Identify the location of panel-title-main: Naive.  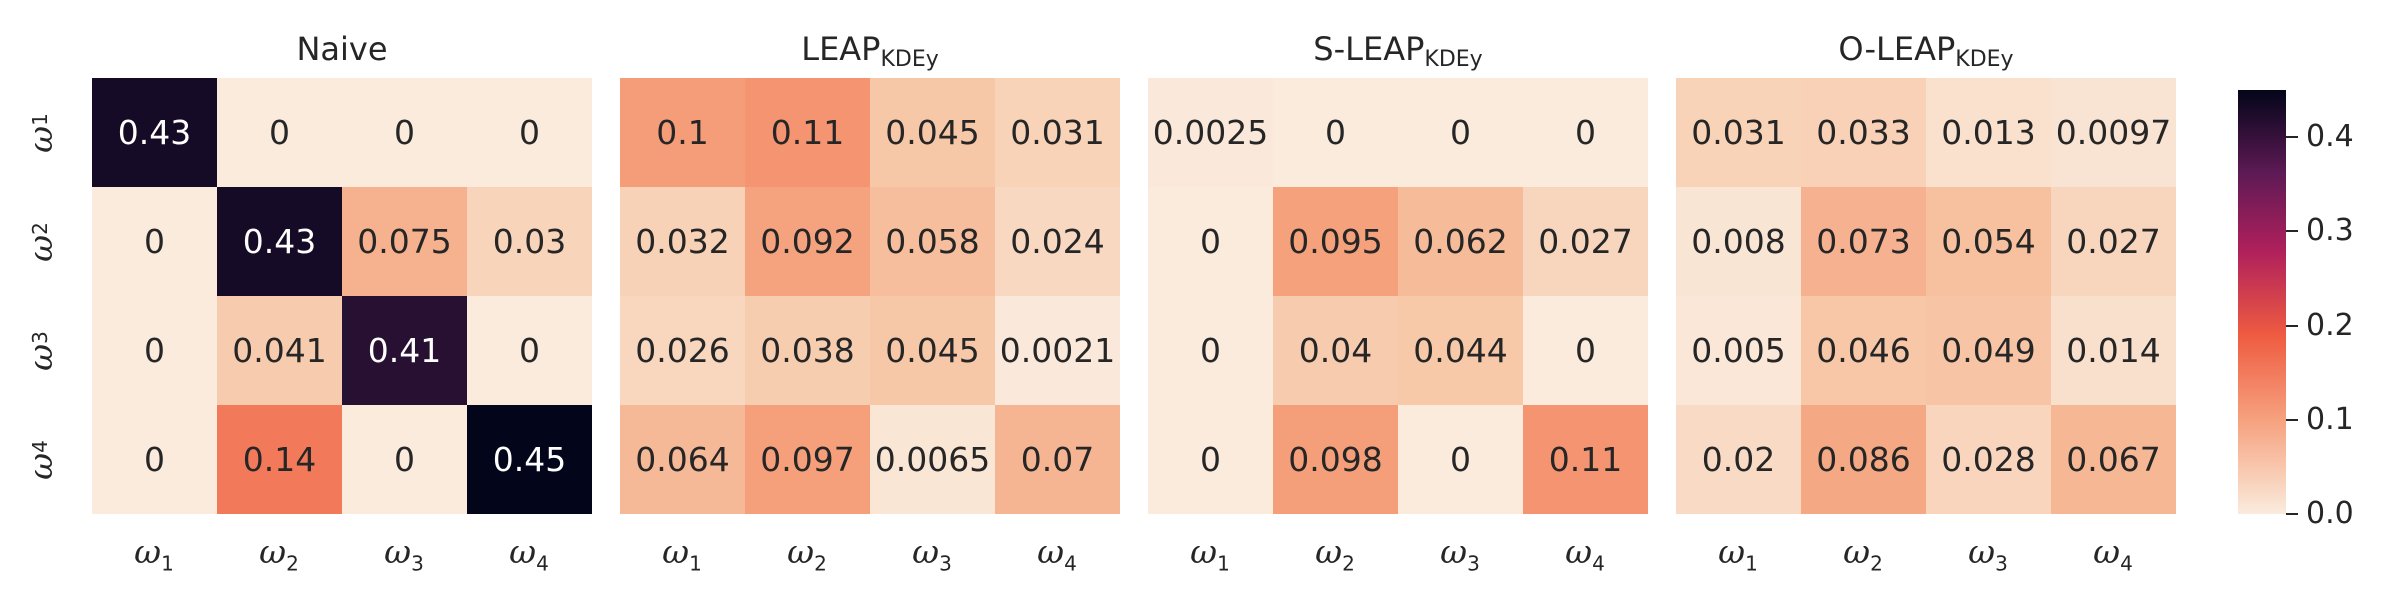
(342, 49).